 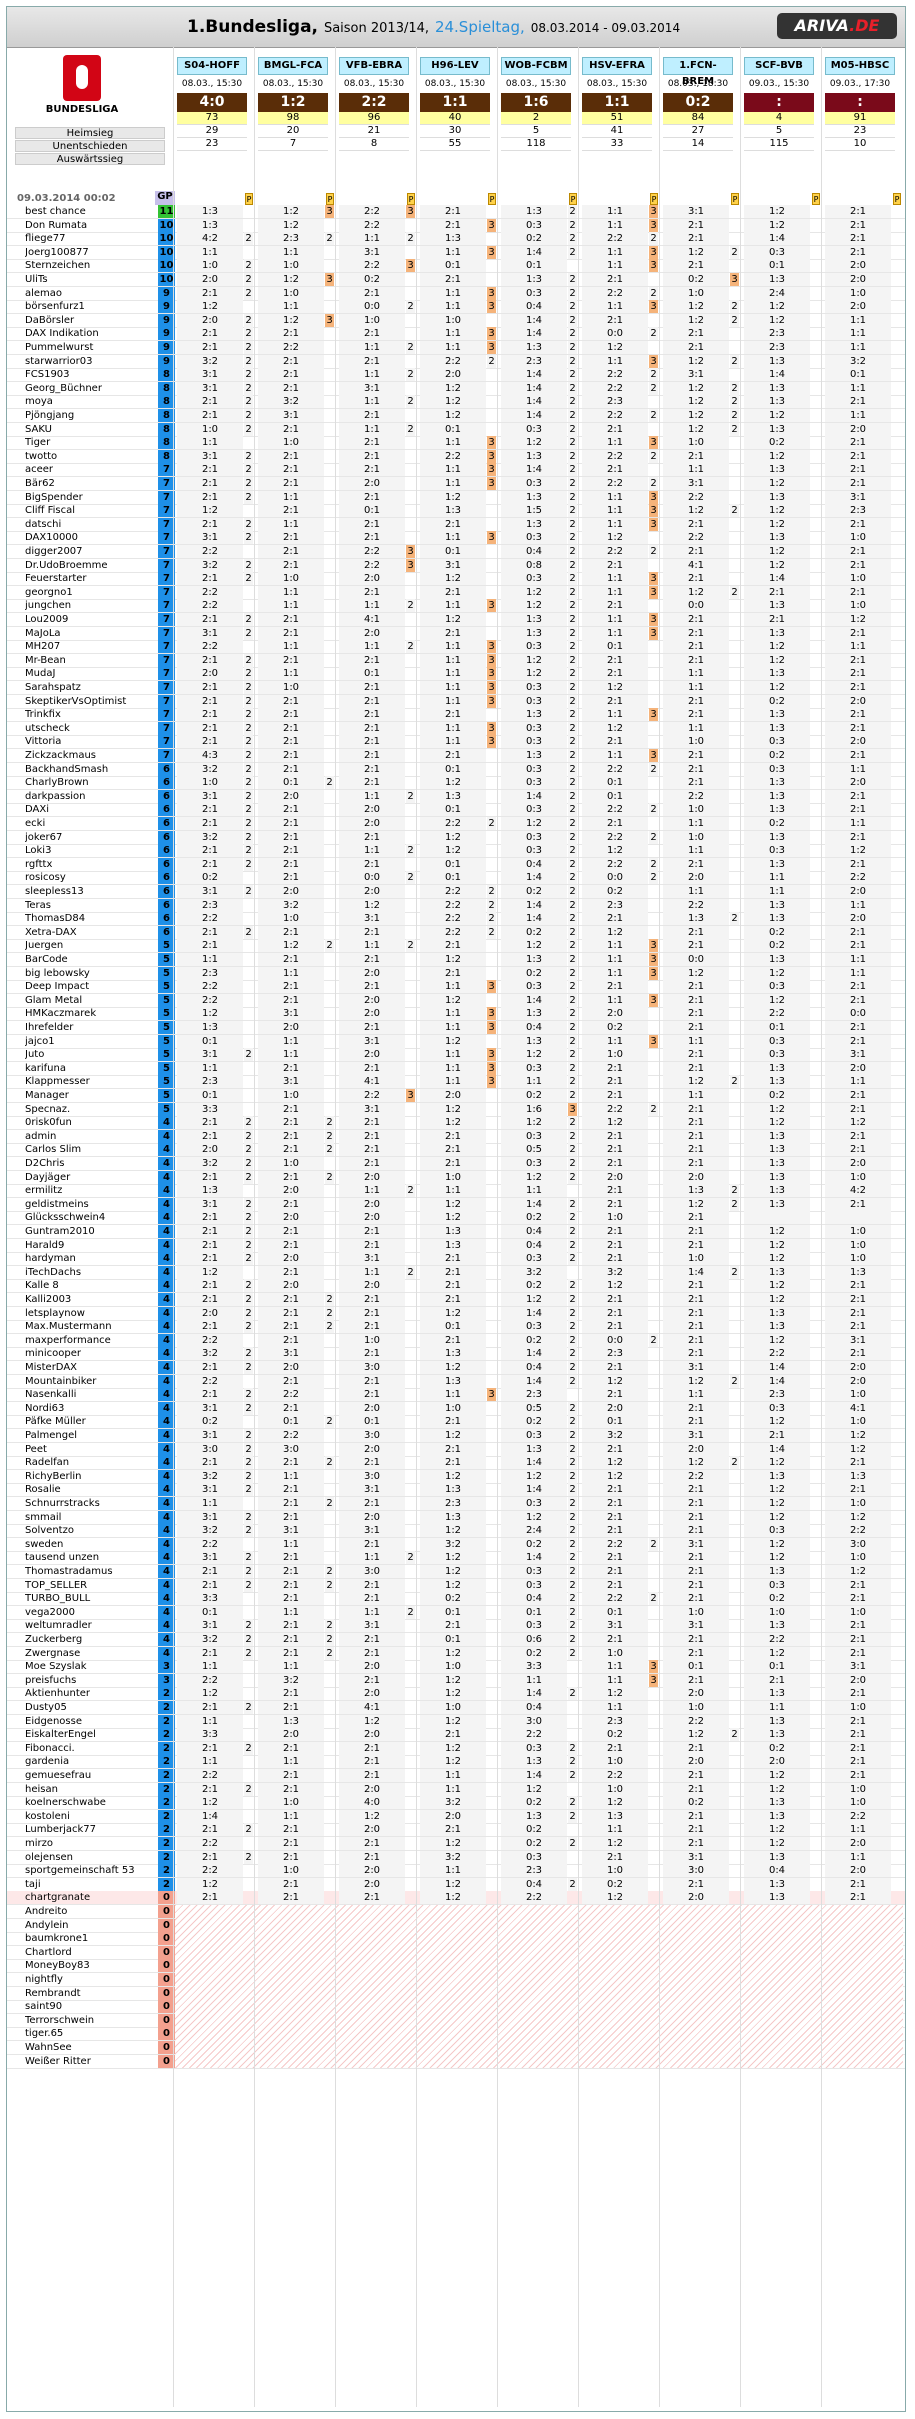 What do you see at coordinates (43, 1517) in the screenshot?
I see `player-name: smmail` at bounding box center [43, 1517].